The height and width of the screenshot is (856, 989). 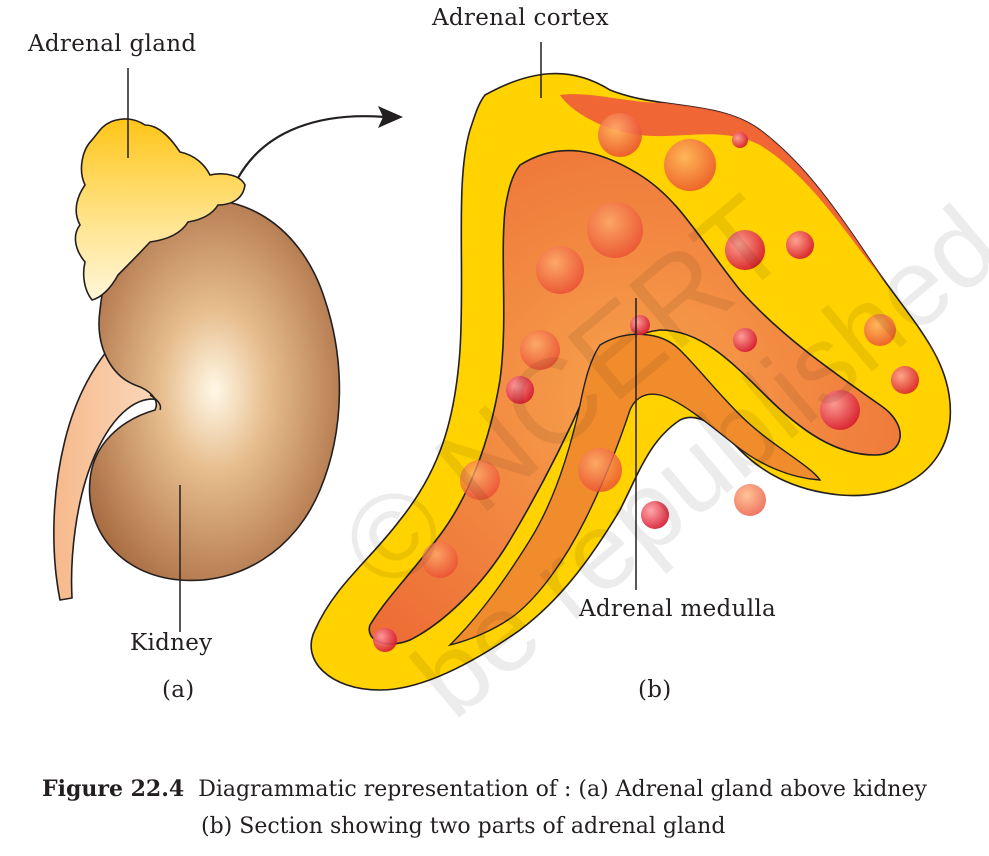 I want to click on tissue-texture, so click(x=752, y=237).